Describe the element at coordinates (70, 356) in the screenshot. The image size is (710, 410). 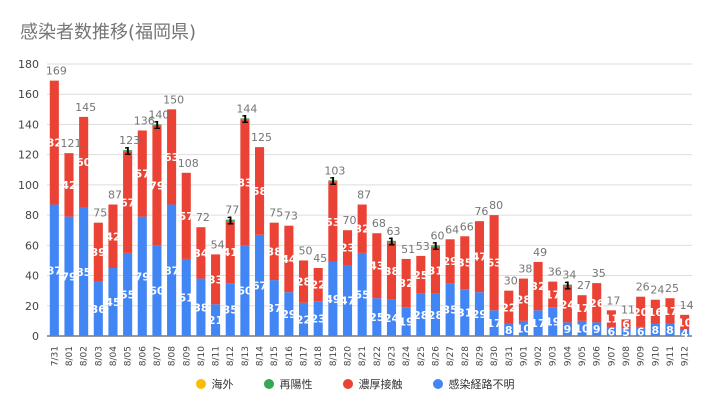
I see `x-tick-label: 8/01` at that location.